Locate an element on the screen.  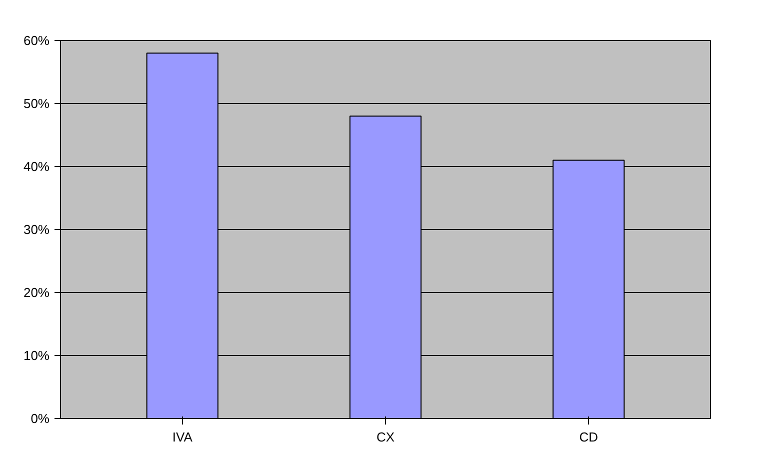
y-tick-label: 30% is located at coordinates (36, 229).